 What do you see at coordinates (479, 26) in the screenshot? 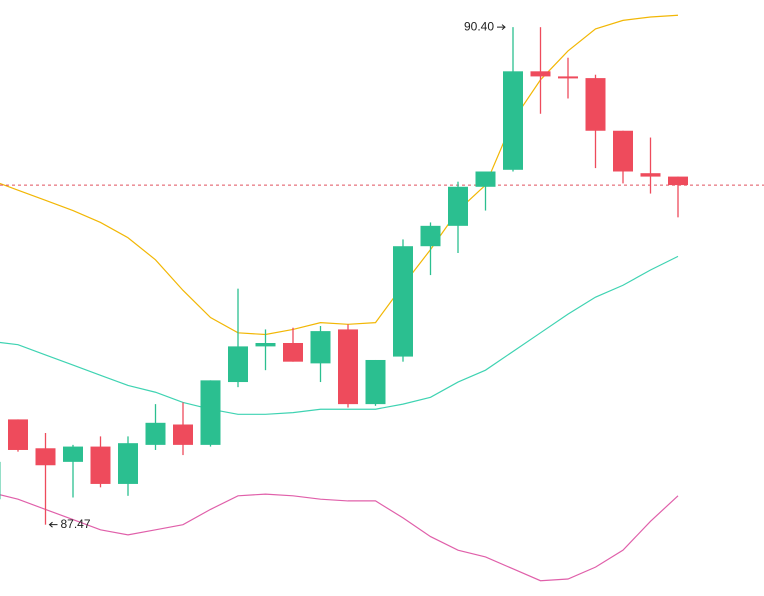
I see `annotation-label: 90.40` at bounding box center [479, 26].